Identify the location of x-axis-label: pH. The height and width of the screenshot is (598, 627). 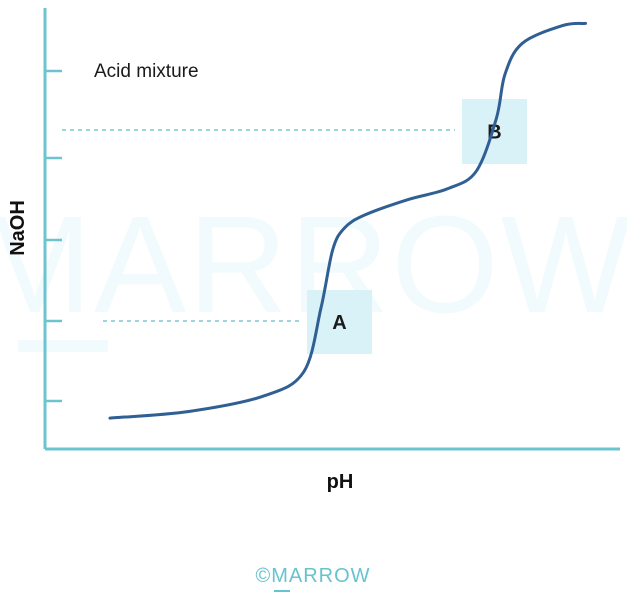
(340, 482).